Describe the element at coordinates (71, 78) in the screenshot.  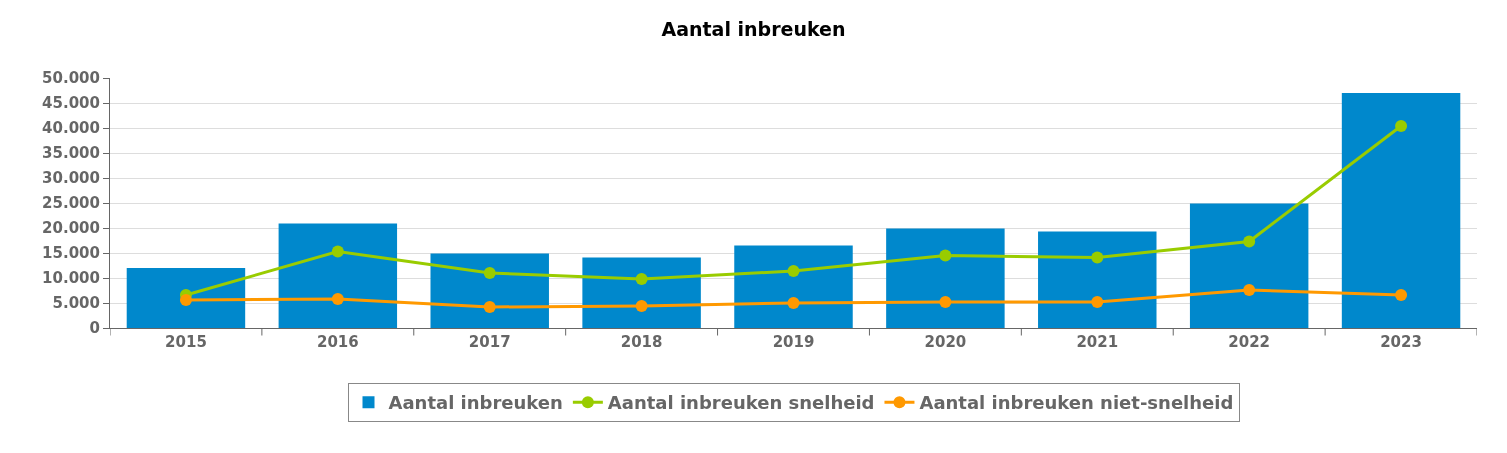
I see `y-tick-label: 50.000` at that location.